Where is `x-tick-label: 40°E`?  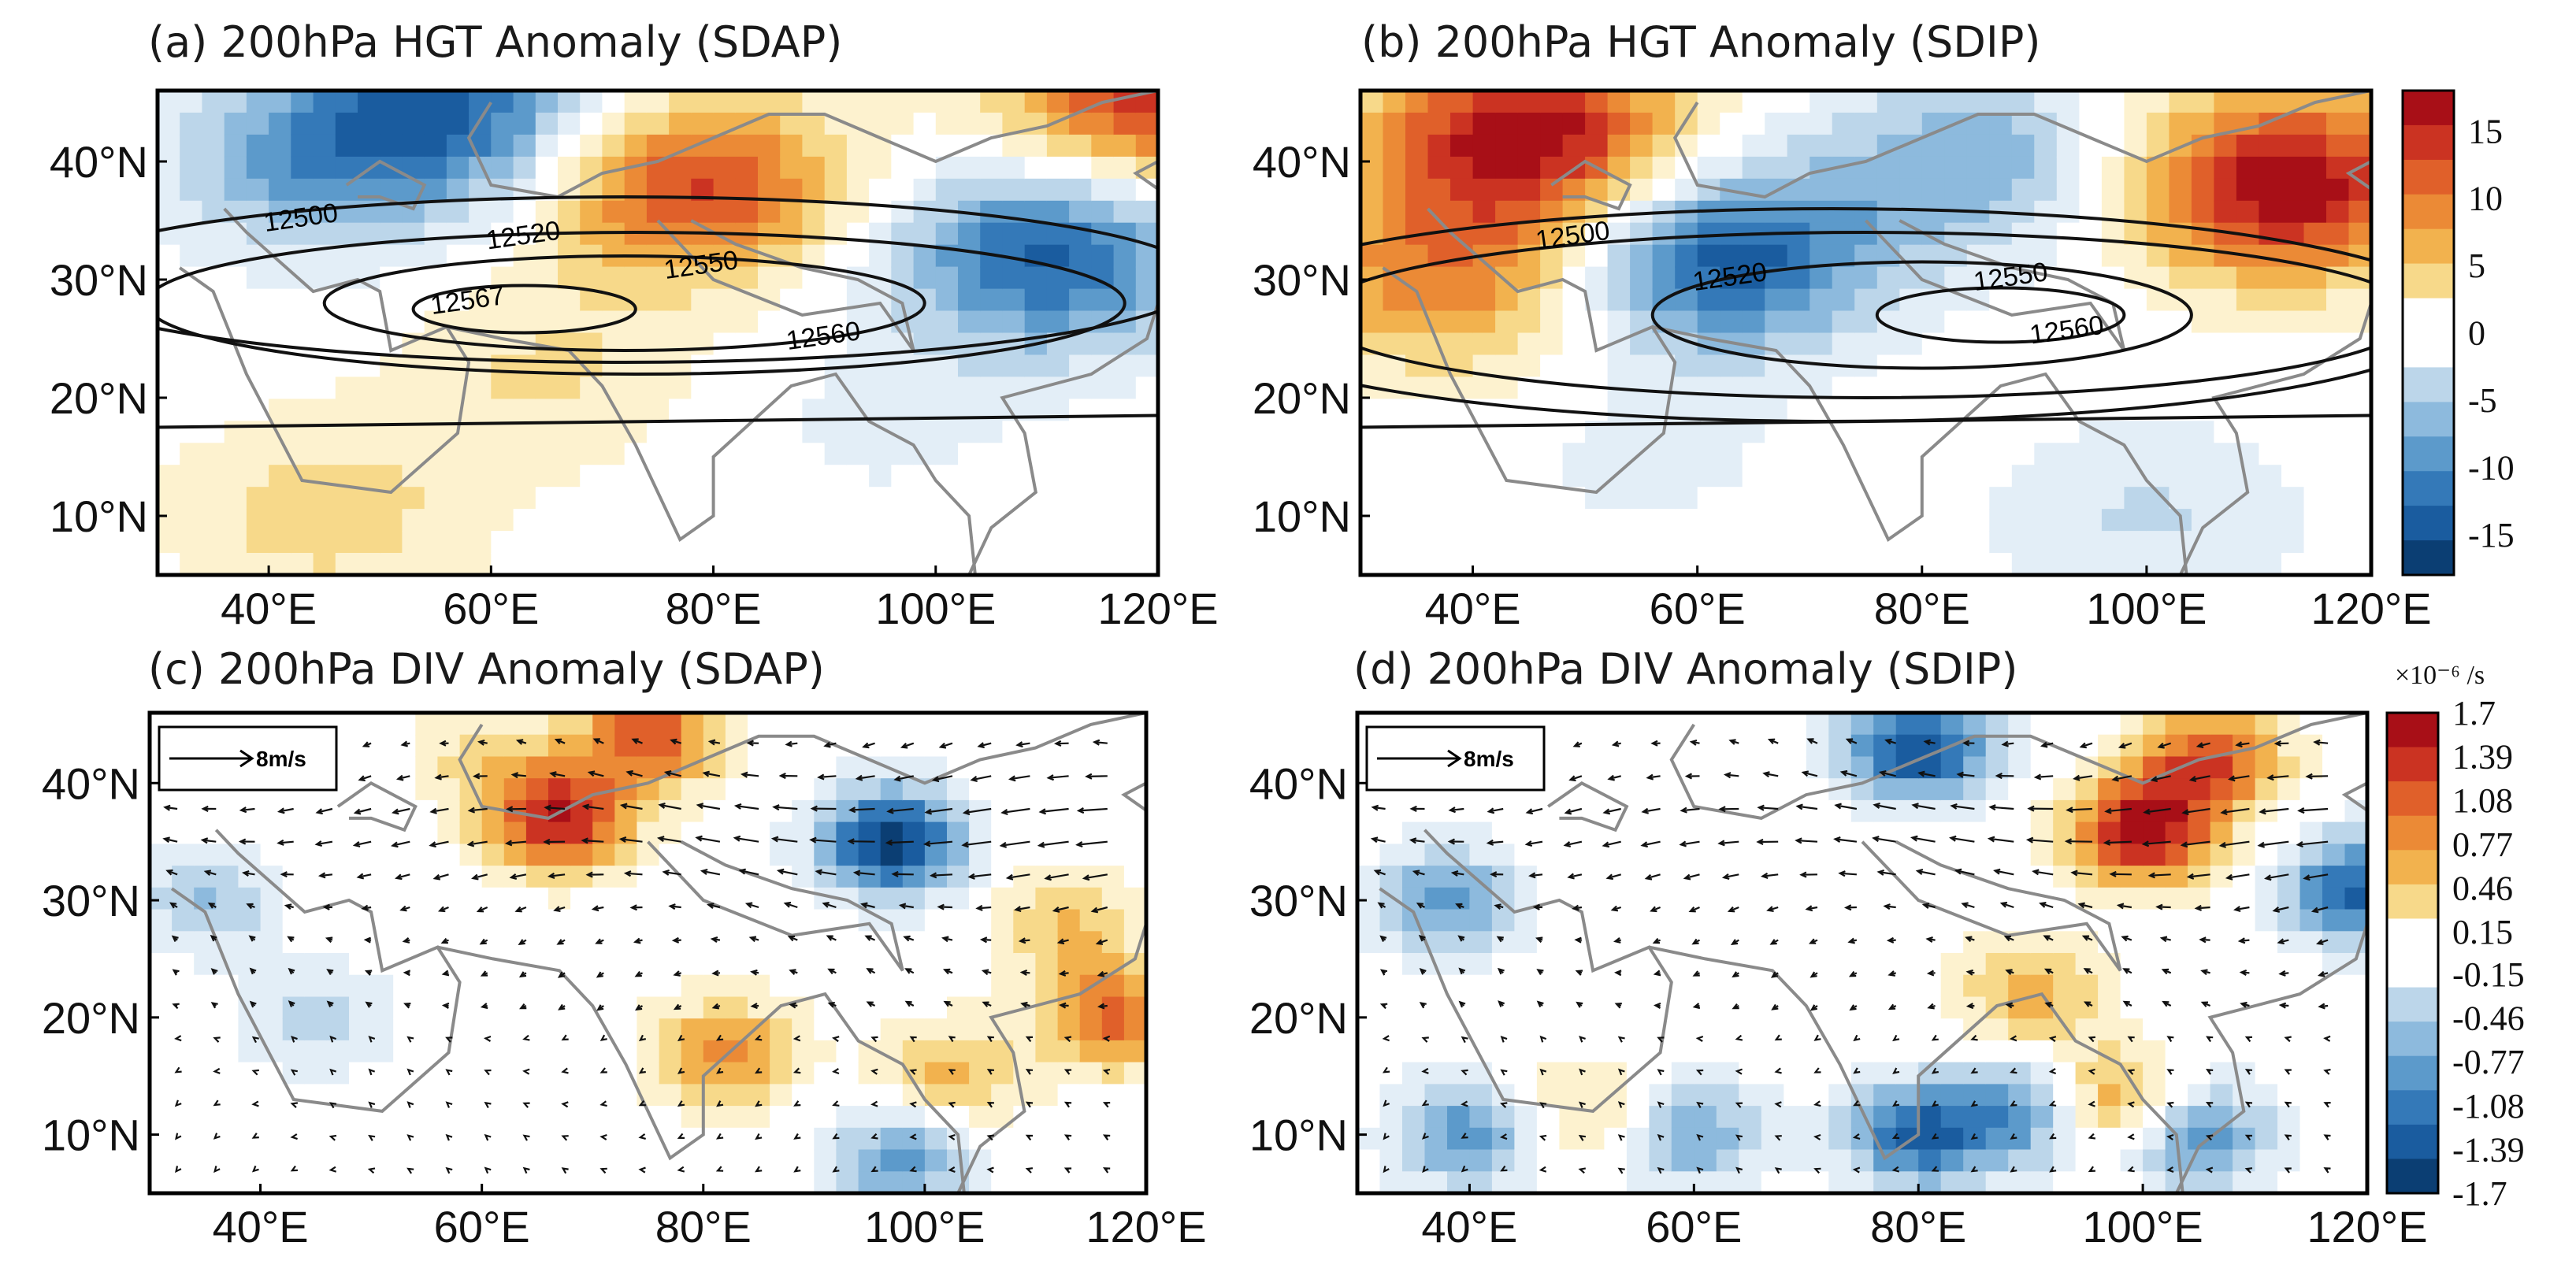
x-tick-label: 40°E is located at coordinates (269, 608).